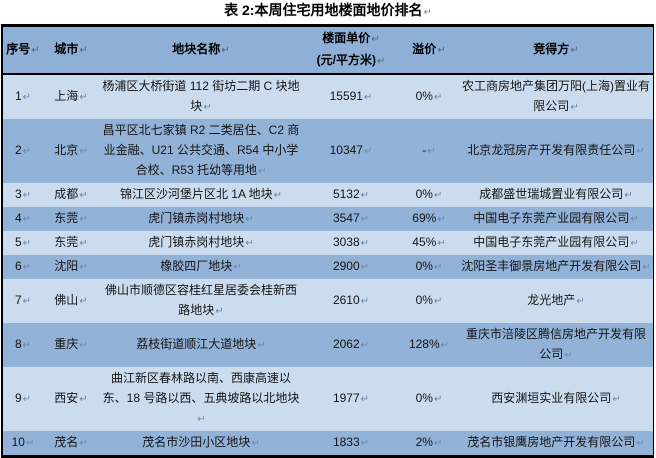 The image size is (656, 458). I want to click on cell-winner: 茂名市银鹰房地产开发有限公司↵, so click(556, 443).